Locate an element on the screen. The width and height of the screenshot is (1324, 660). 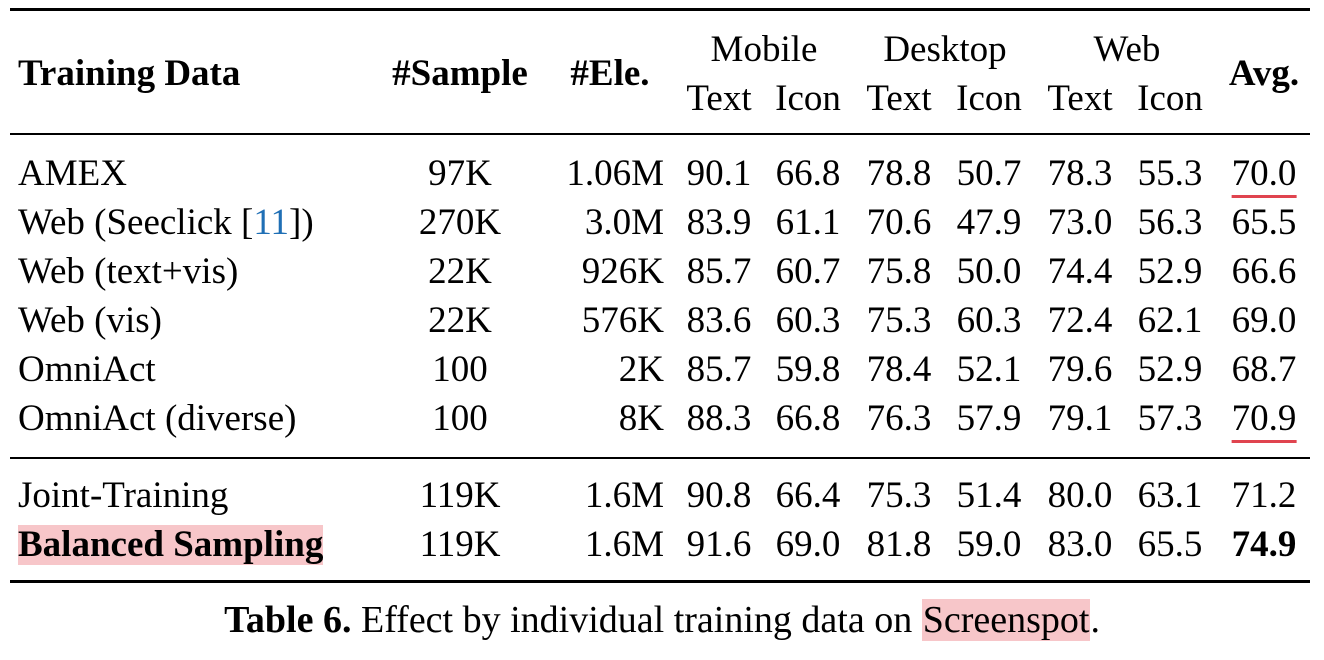
header-sample: #Sample is located at coordinates (460, 73).